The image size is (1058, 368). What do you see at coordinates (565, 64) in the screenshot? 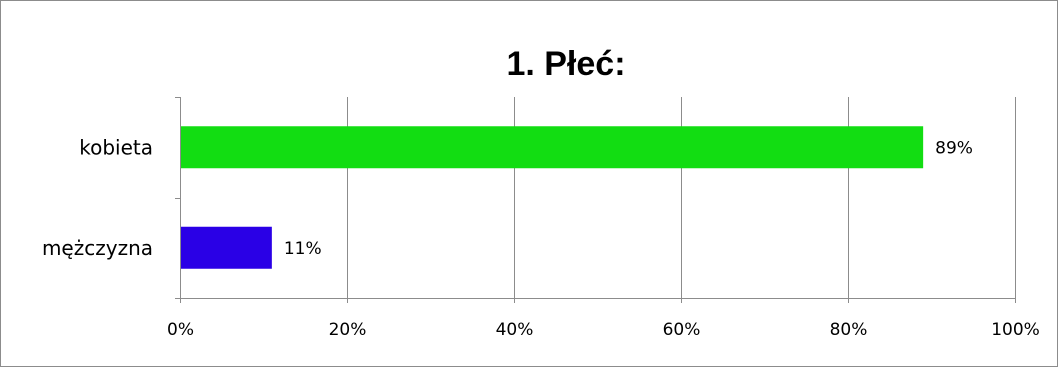
I see `chart-title: 1. Płeć:` at bounding box center [565, 64].